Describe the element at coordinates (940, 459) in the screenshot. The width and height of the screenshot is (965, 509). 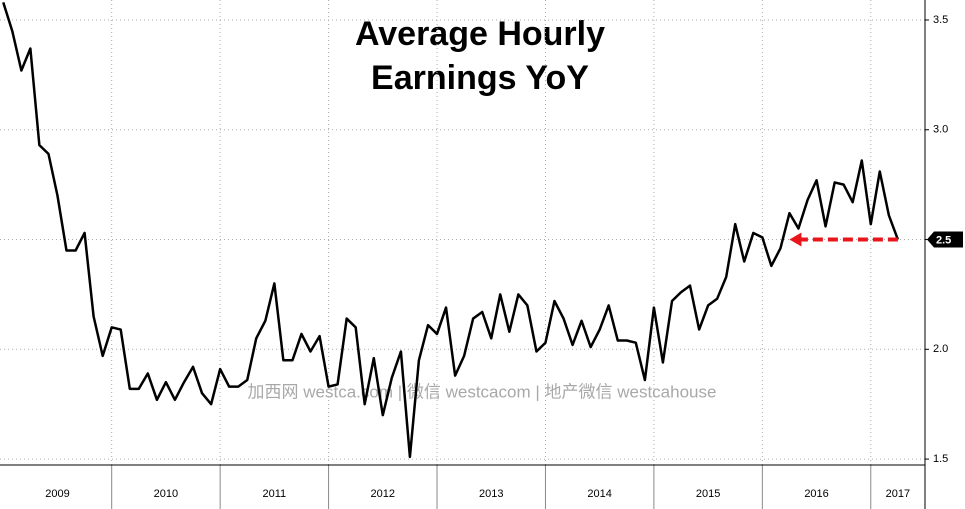
I see `y-tick-label: 1.5` at that location.